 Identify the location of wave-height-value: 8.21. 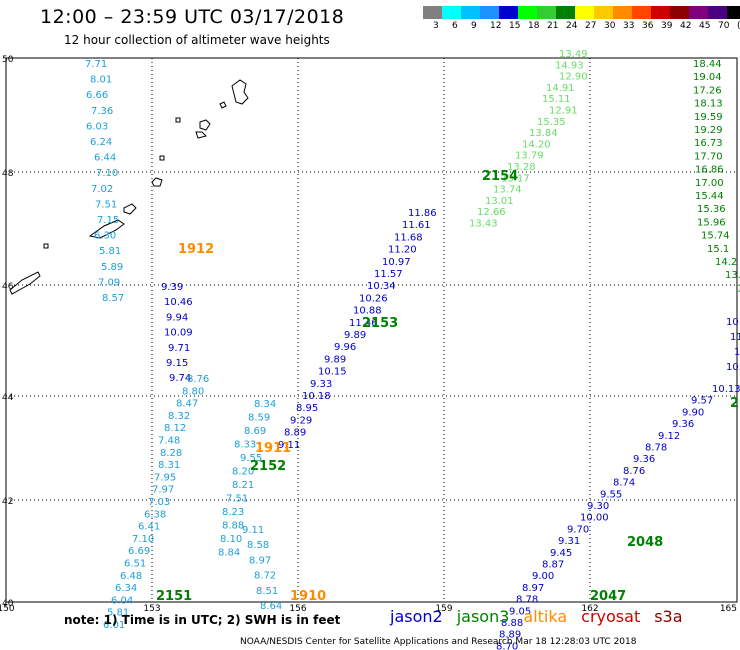
(243, 485).